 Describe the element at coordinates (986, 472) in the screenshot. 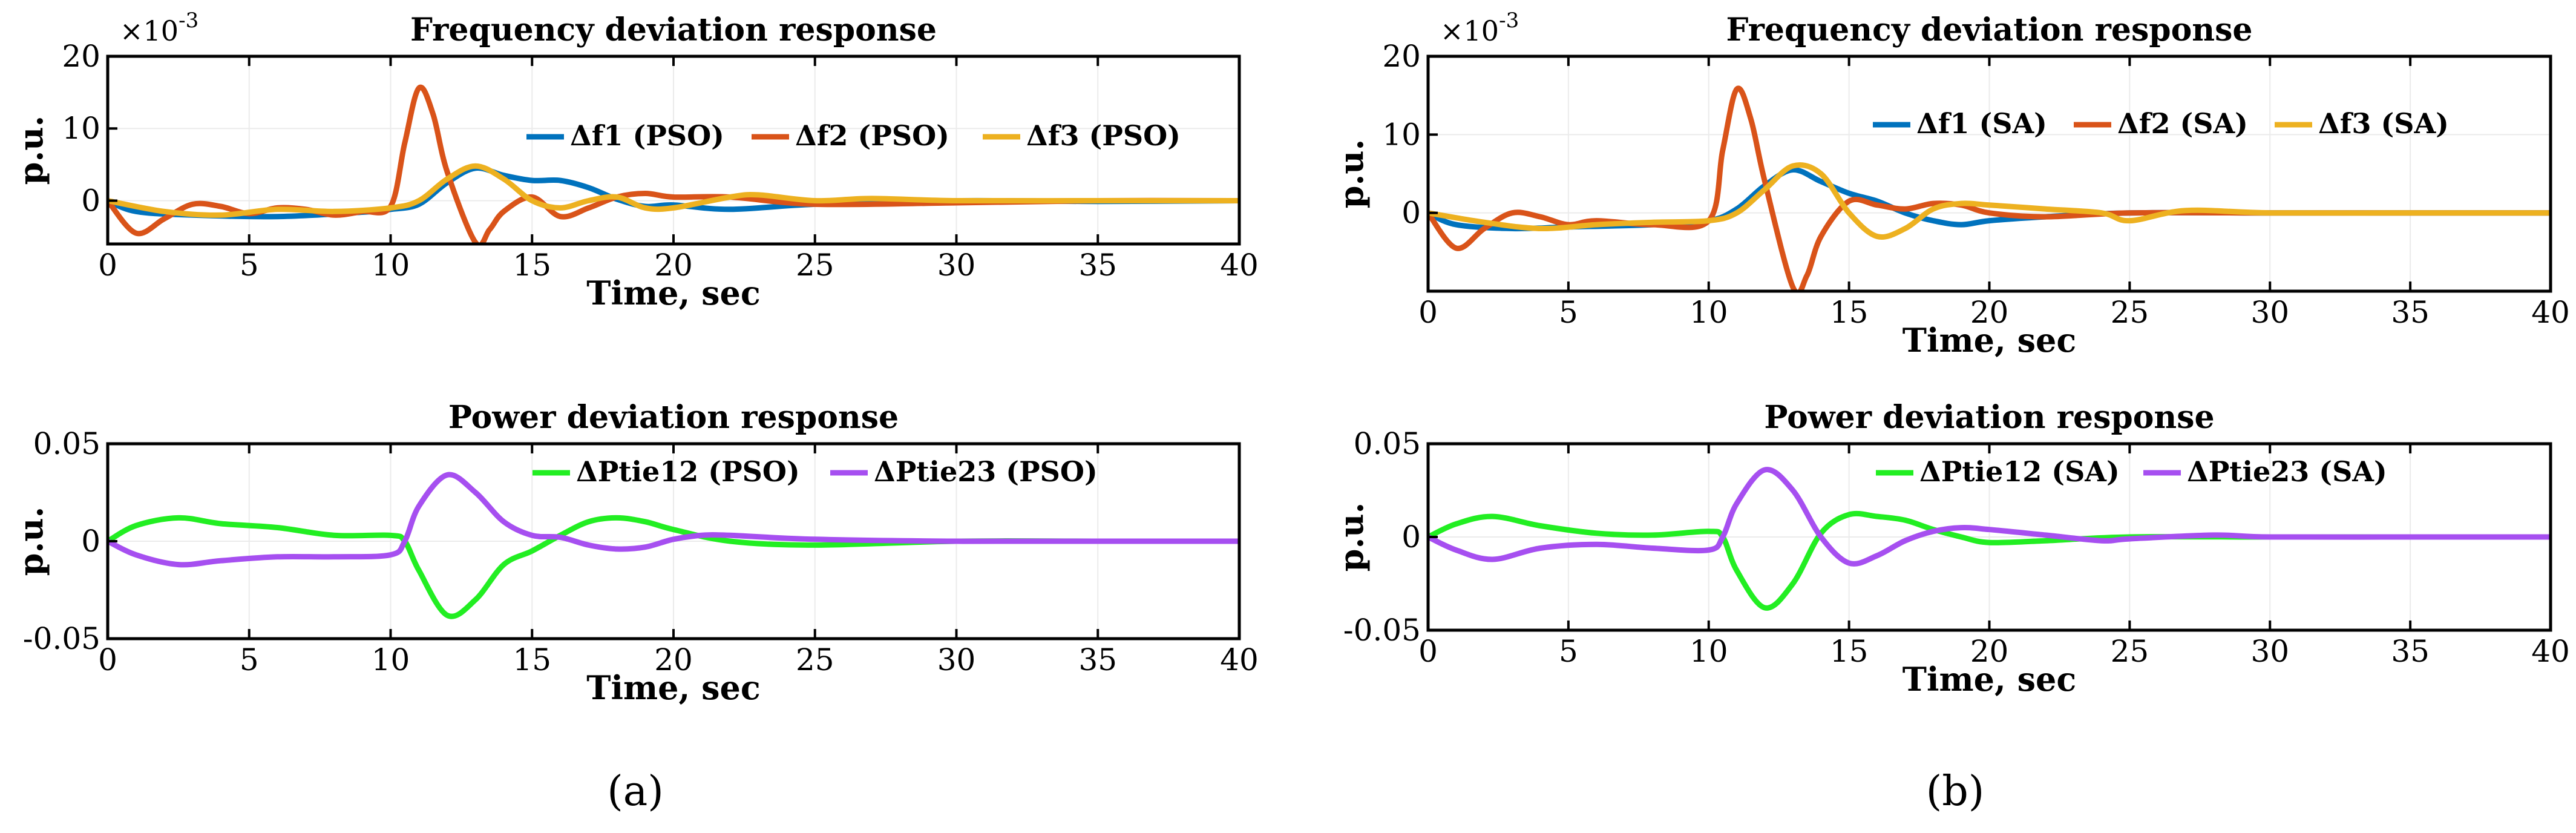

I see `legend-entry-2: ΔPtie23 (PSO)` at that location.